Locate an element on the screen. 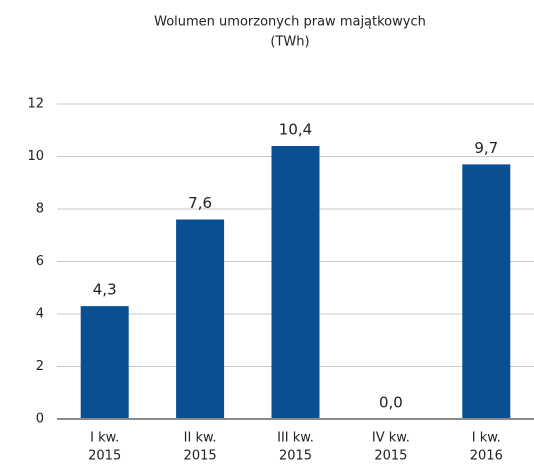 This screenshot has height=467, width=534. value-label: 4,3 is located at coordinates (105, 290).